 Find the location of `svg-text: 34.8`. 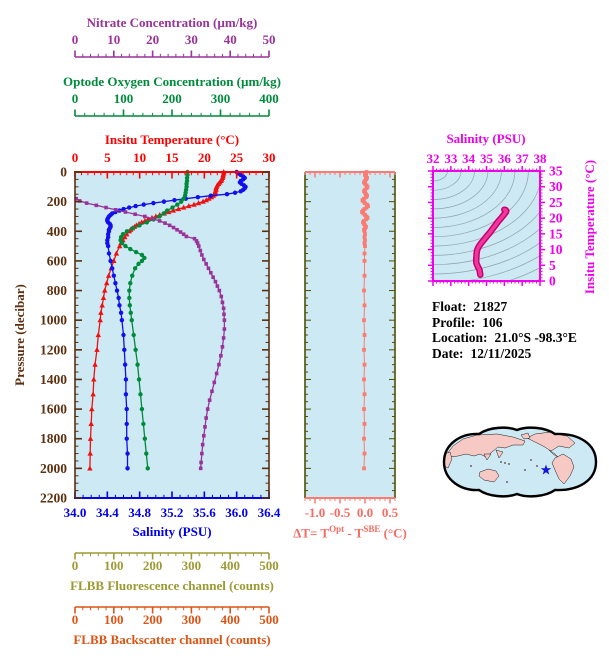

svg-text: 34.8 is located at coordinates (139, 512).